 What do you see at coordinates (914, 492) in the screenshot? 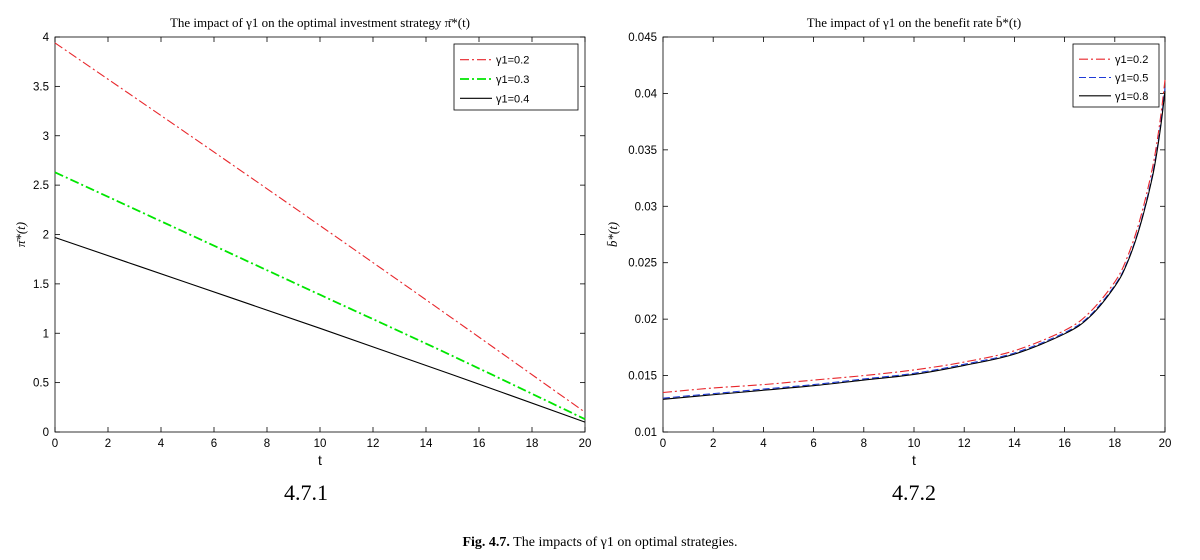
I see `subfigure-label: 4.7.2` at bounding box center [914, 492].